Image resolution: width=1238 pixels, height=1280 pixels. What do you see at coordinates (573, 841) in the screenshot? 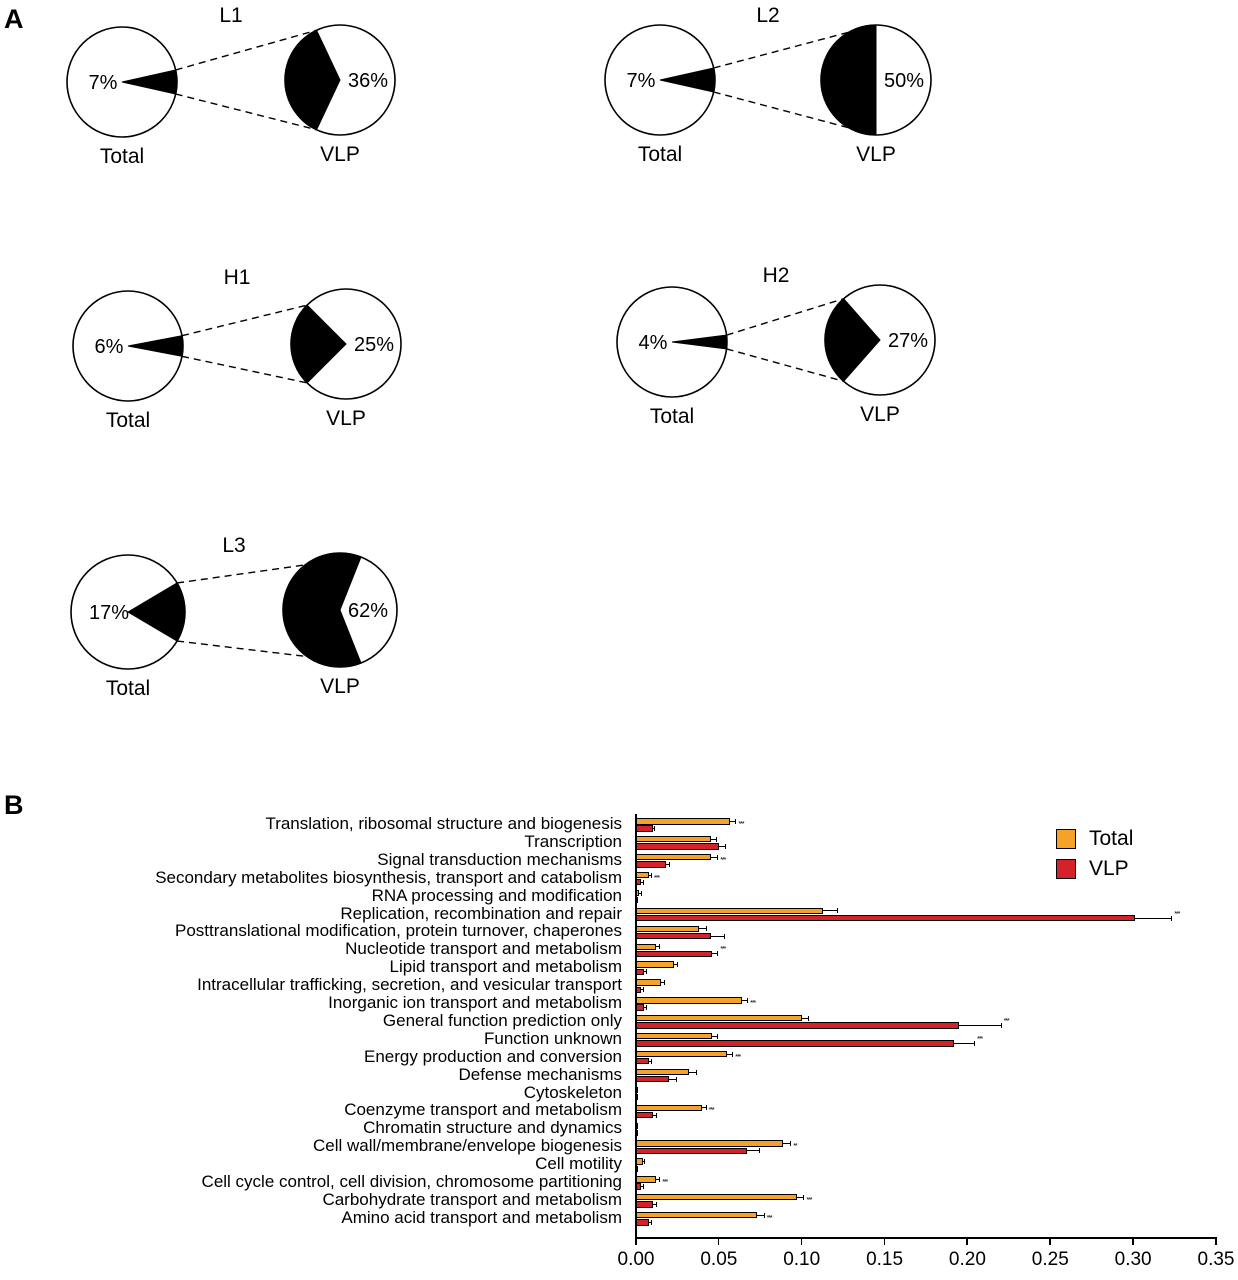
I see `category-label: Transcription` at bounding box center [573, 841].